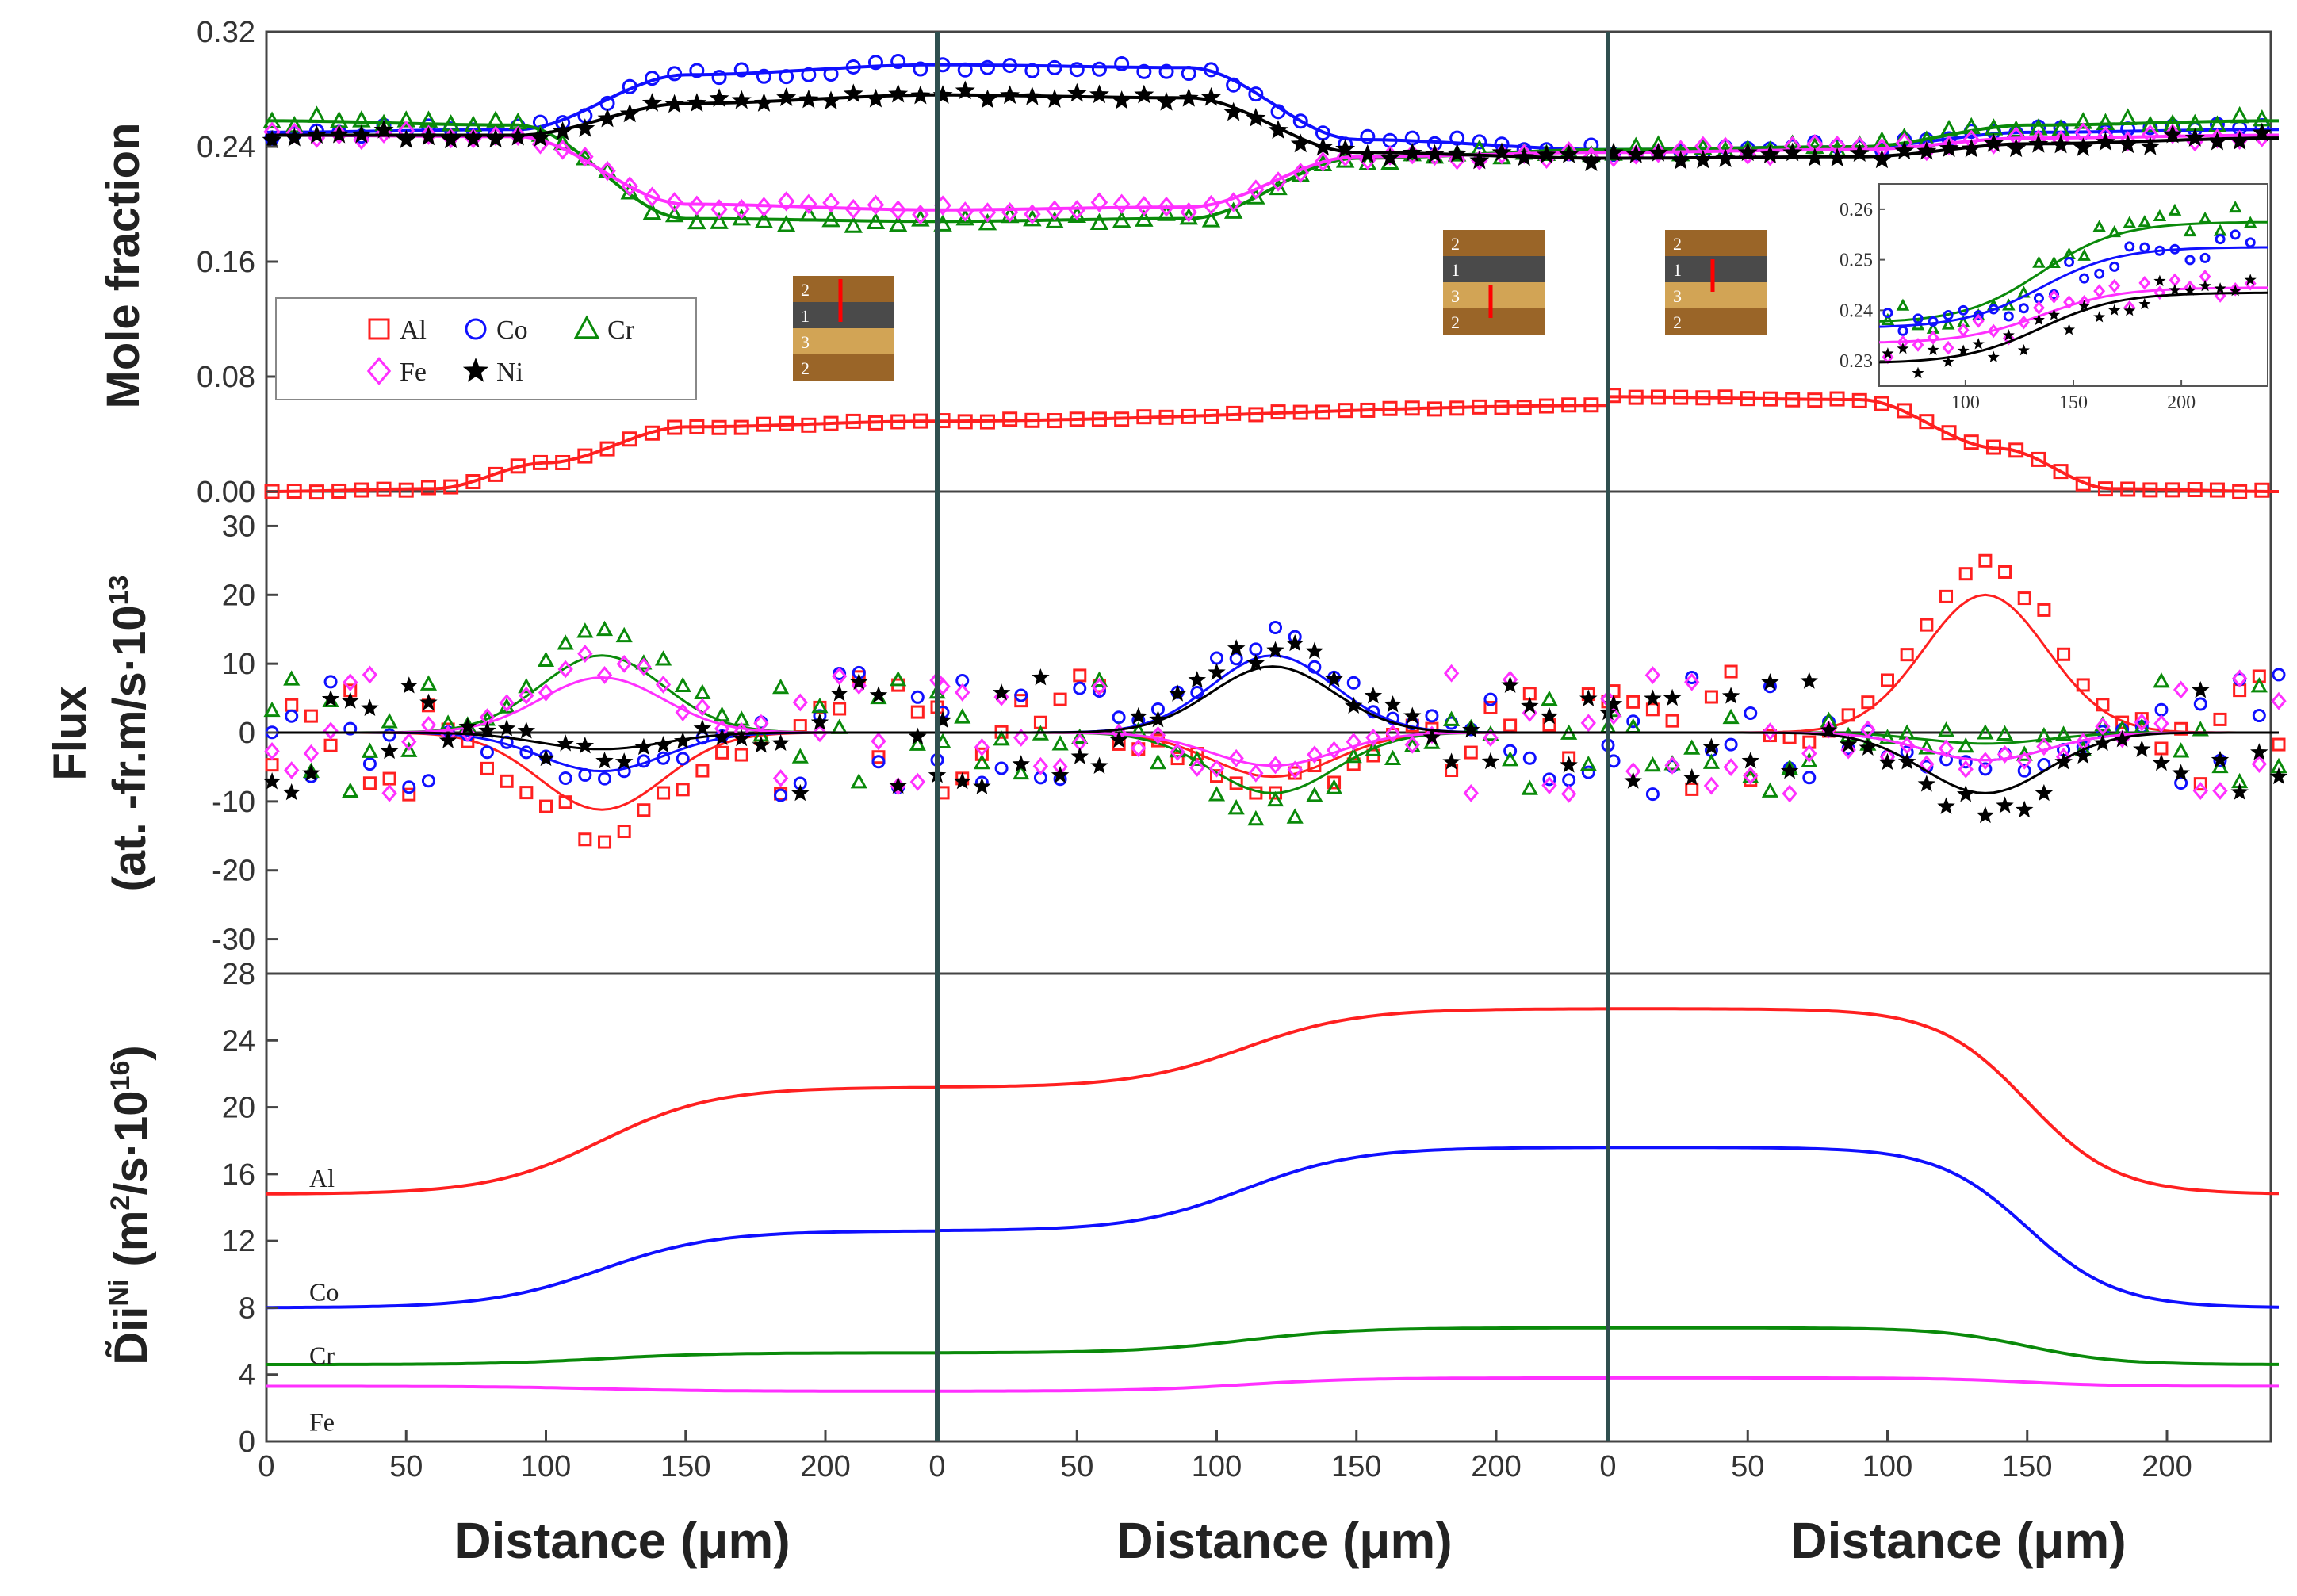 The height and width of the screenshot is (1596, 2297). I want to click on y-tick-label: 30, so click(239, 526).